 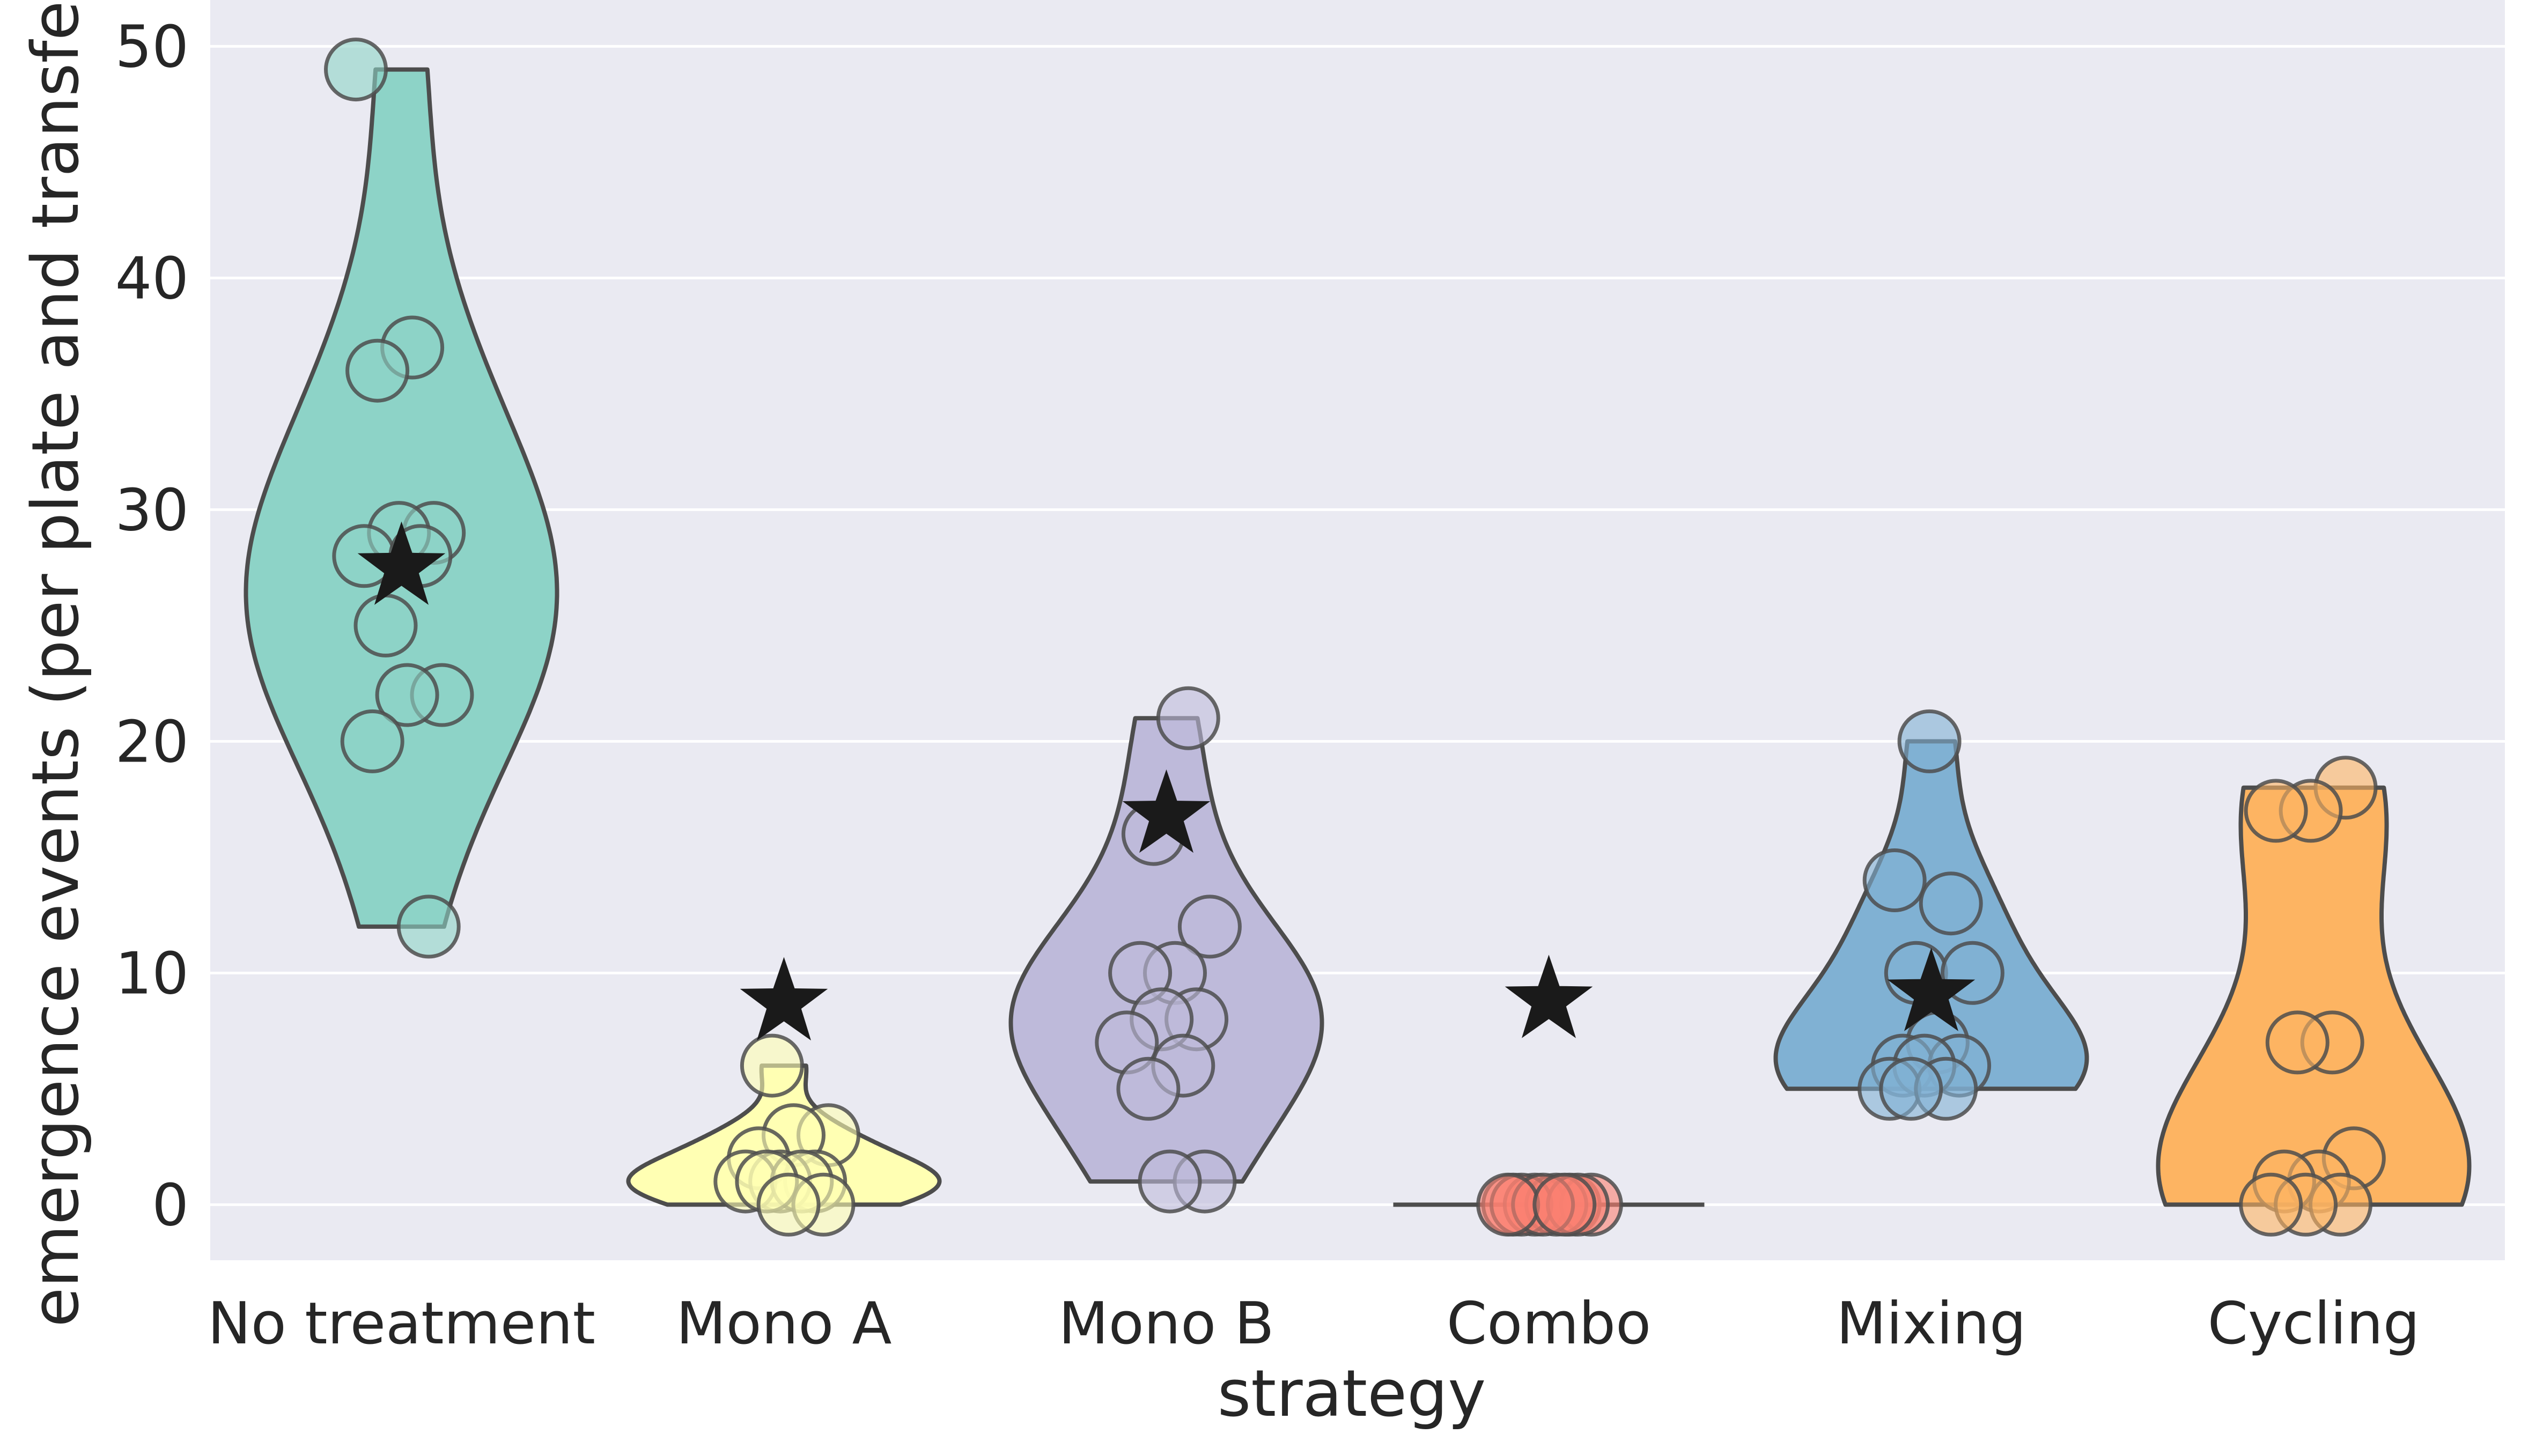 I want to click on x-tick-label: No treatment, so click(x=401, y=1323).